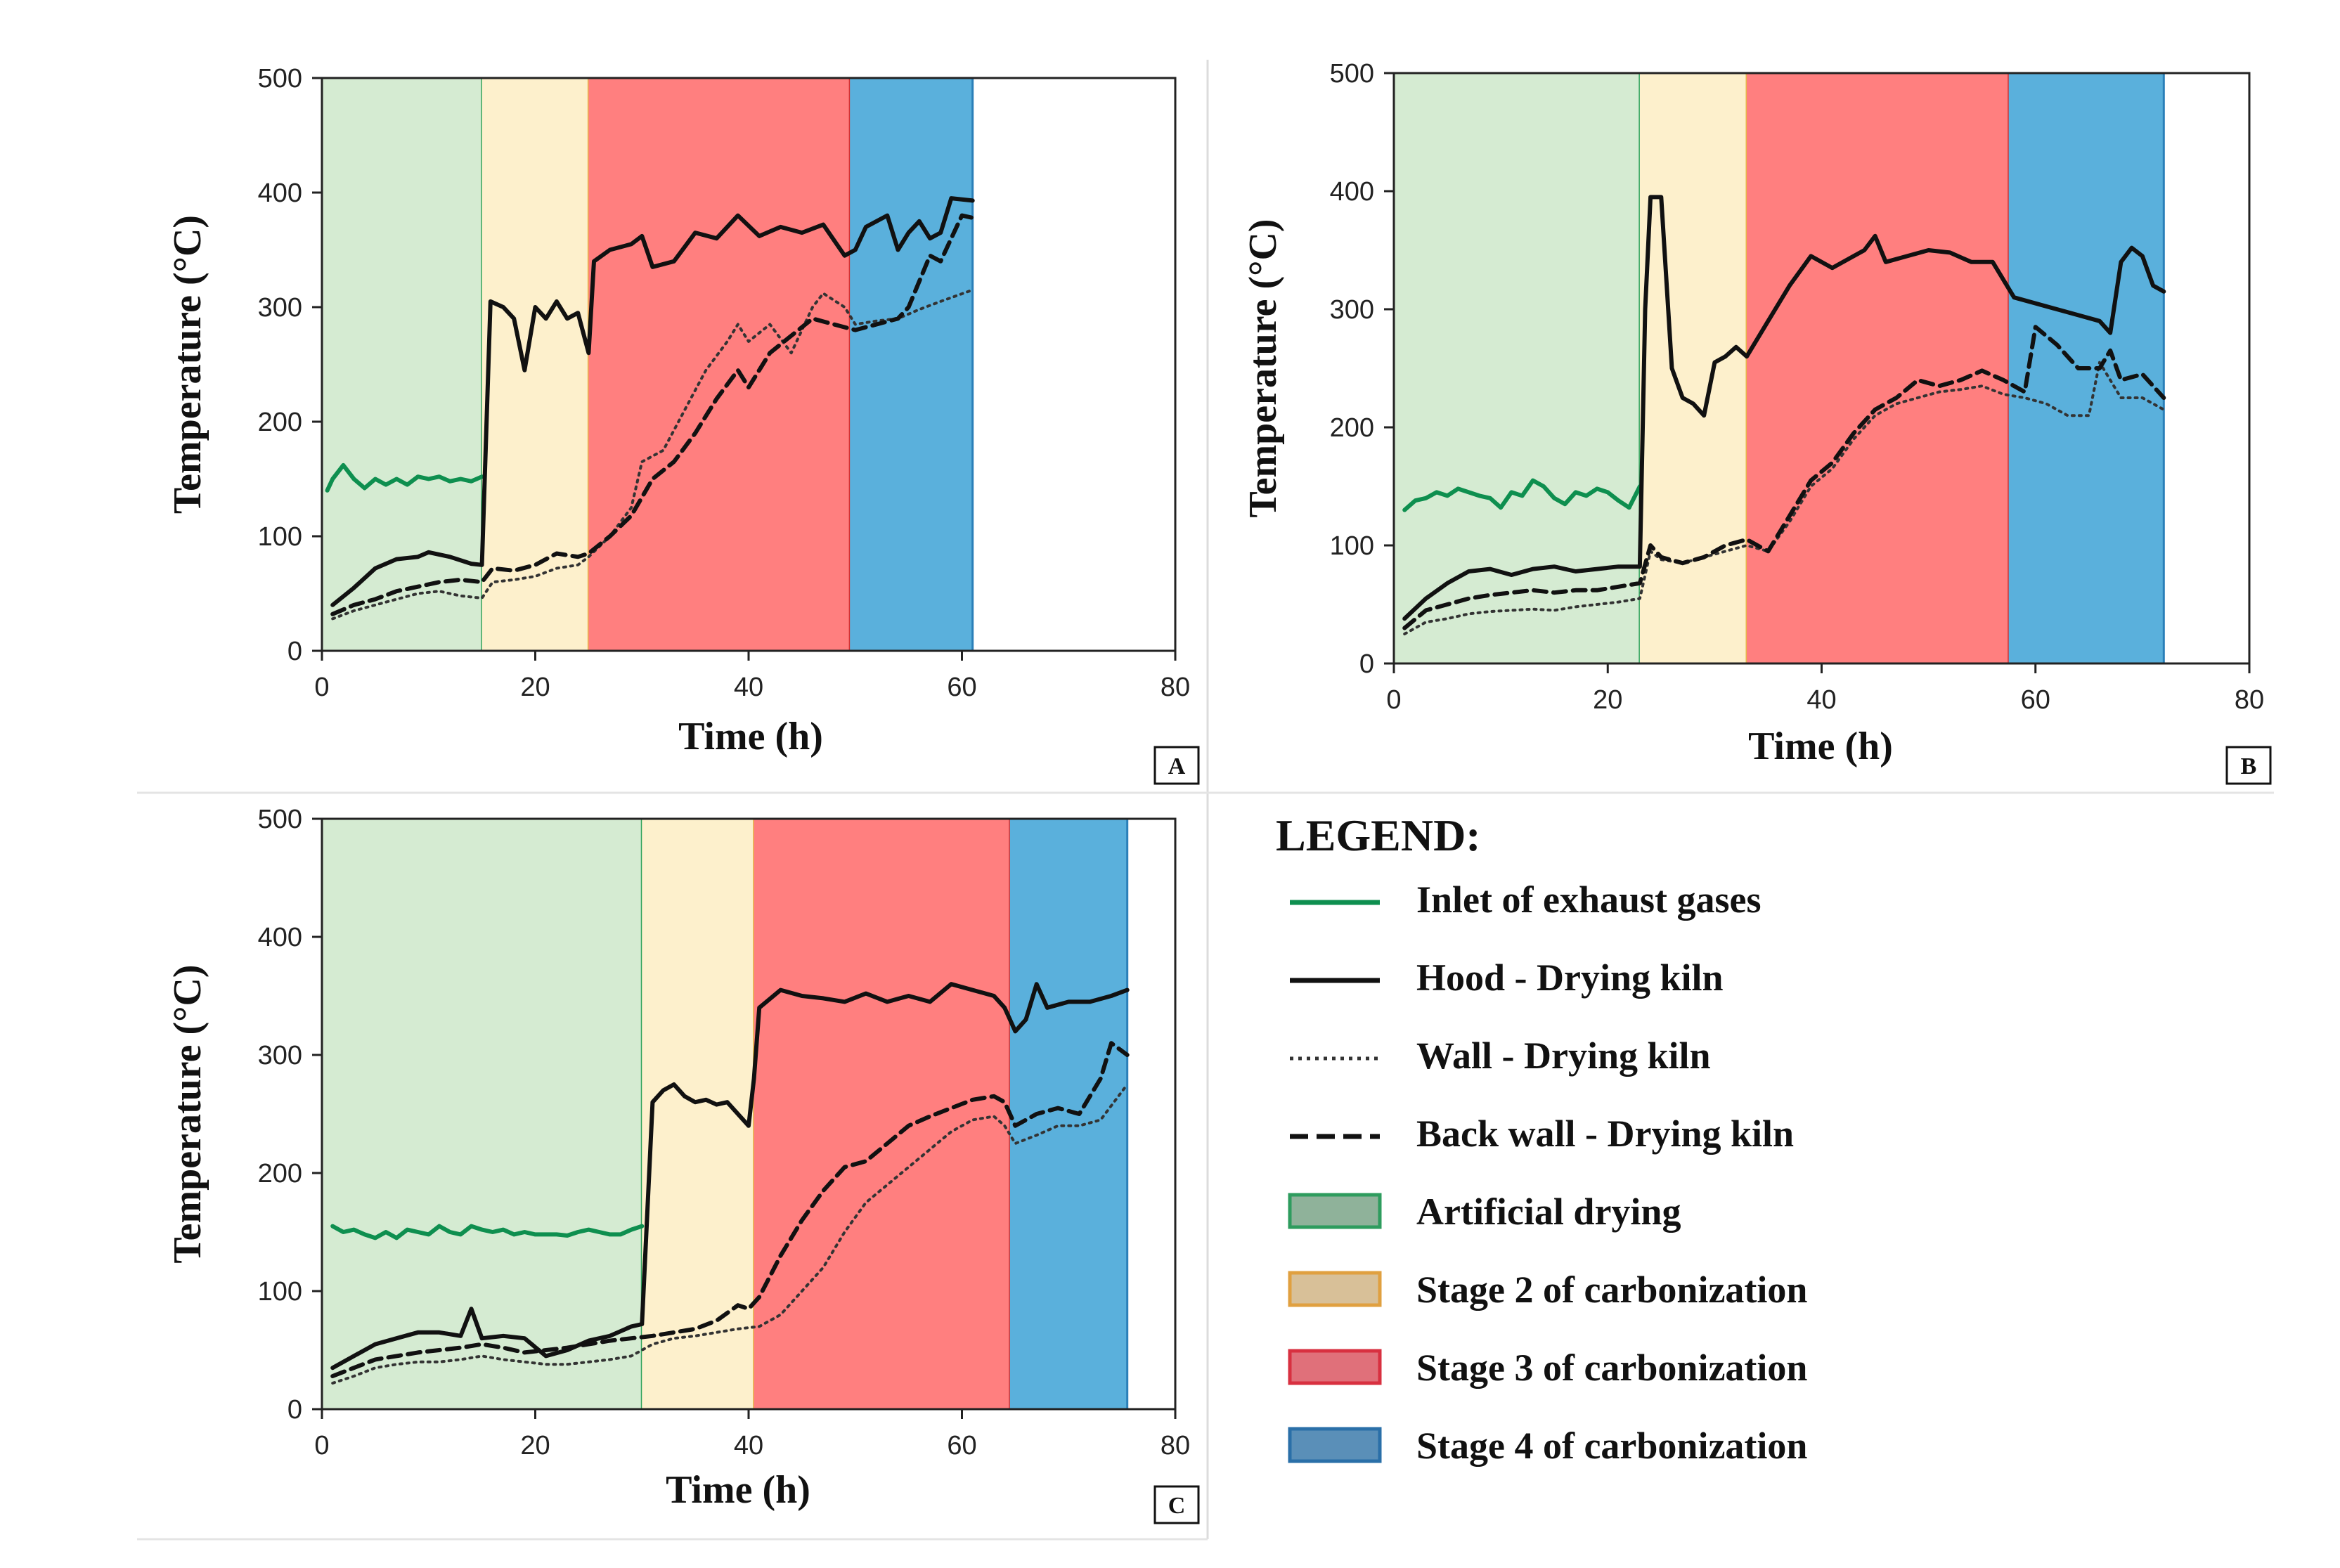 The width and height of the screenshot is (2340, 1568). What do you see at coordinates (535, 1445) in the screenshot?
I see `panel-c-xtick-label: 20` at bounding box center [535, 1445].